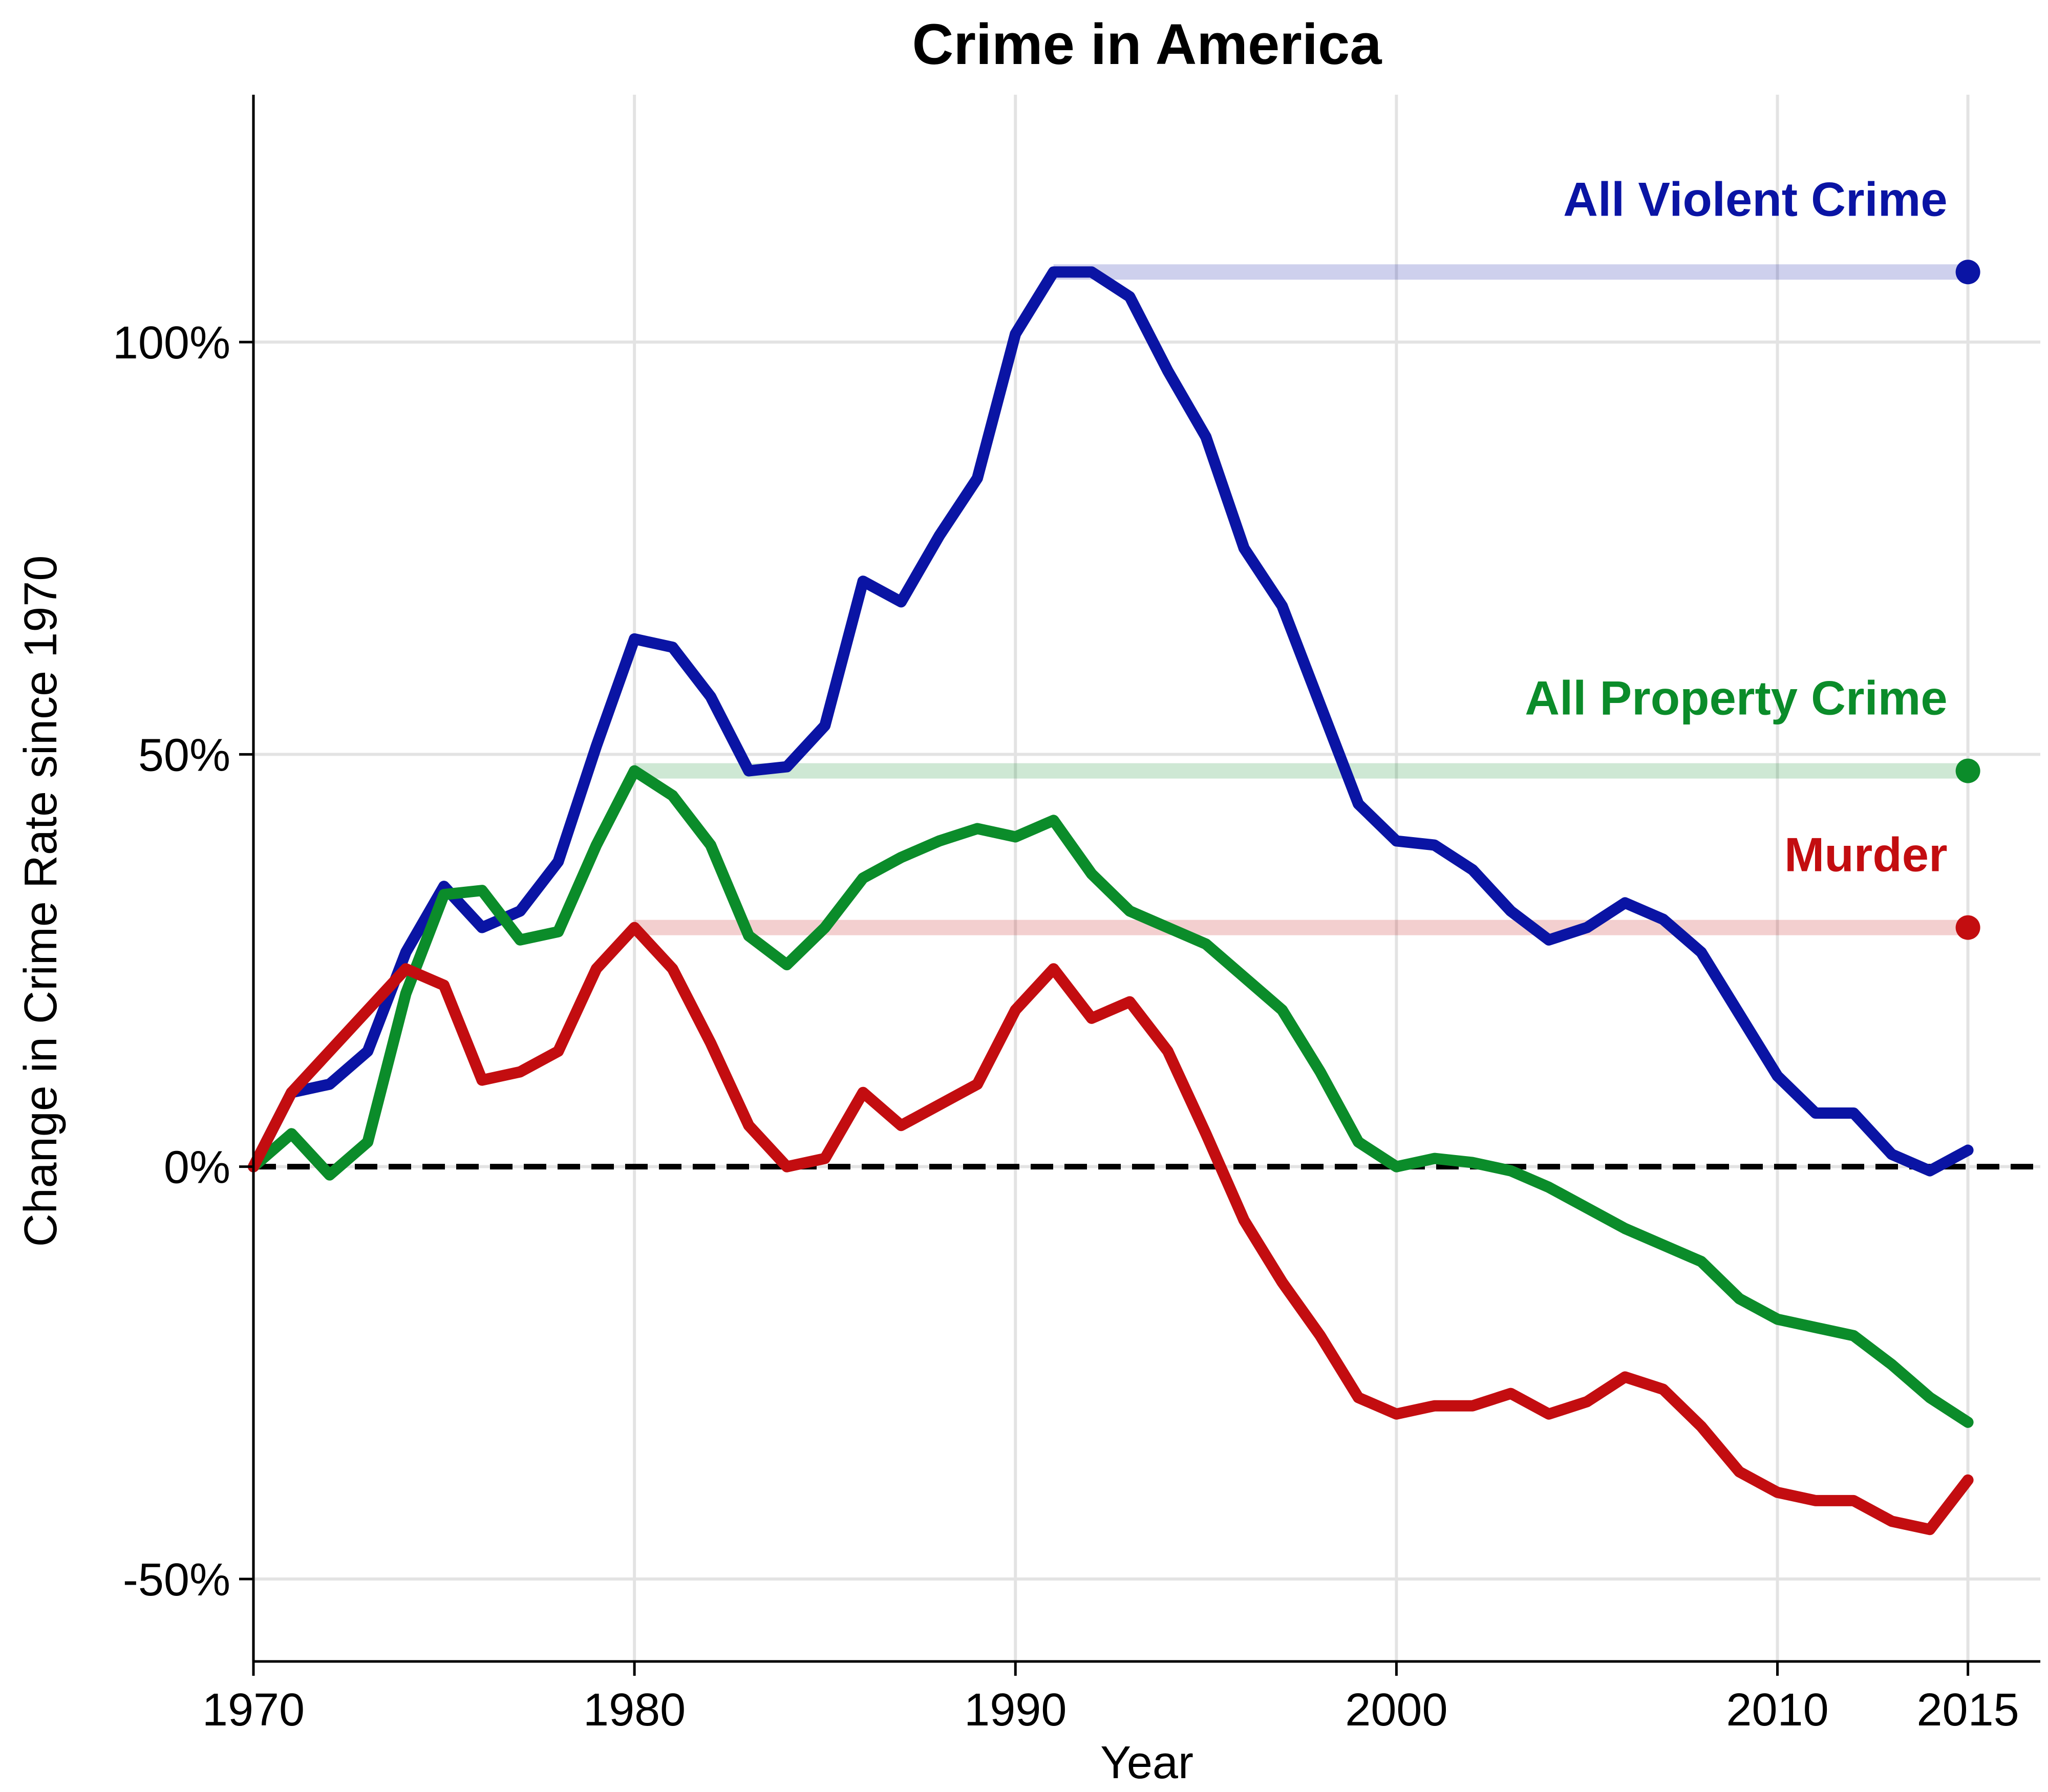  I want to click on x-tick-label-1980: 1980, so click(634, 1710).